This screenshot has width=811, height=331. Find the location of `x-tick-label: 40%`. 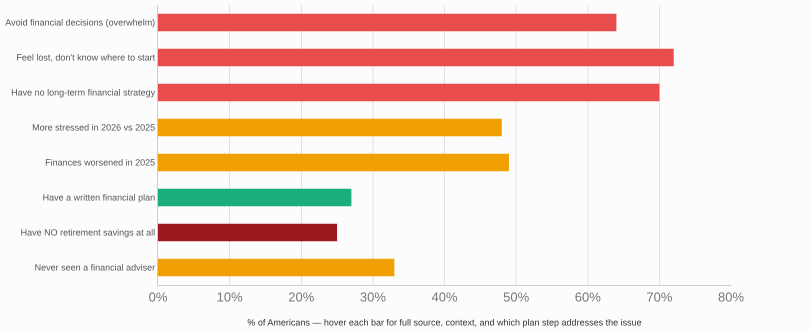

x-tick-label: 40% is located at coordinates (444, 297).